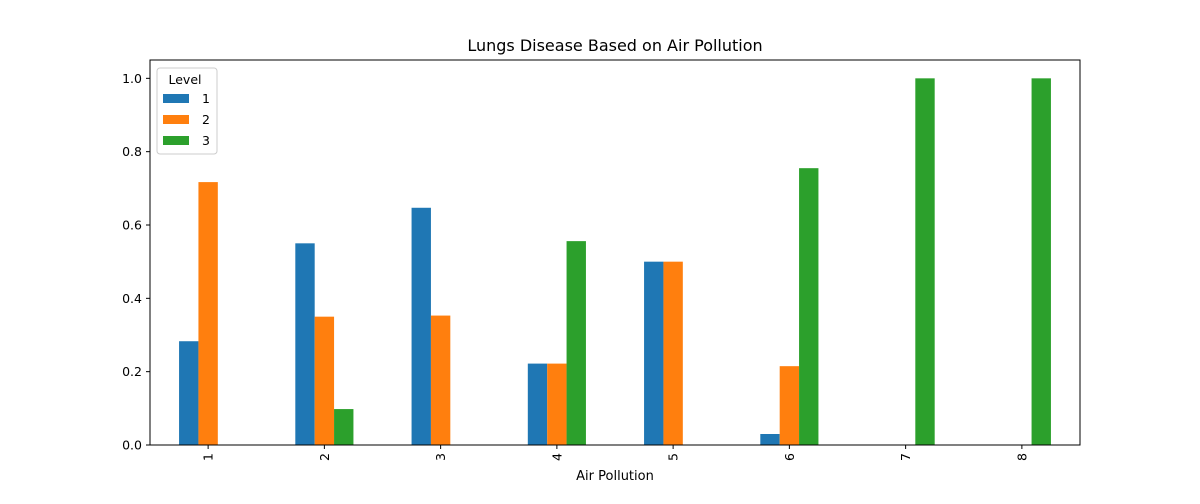 The width and height of the screenshot is (1200, 504). Describe the element at coordinates (208, 457) in the screenshot. I see `x-tick-label: 1` at that location.